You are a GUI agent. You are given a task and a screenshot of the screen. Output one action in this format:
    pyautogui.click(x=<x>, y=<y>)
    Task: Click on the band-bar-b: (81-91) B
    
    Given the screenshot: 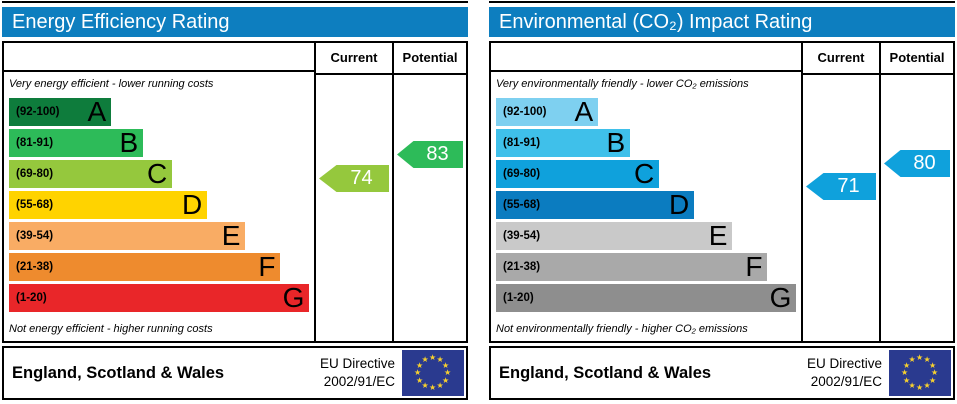 What is the action you would take?
    pyautogui.click(x=563, y=142)
    